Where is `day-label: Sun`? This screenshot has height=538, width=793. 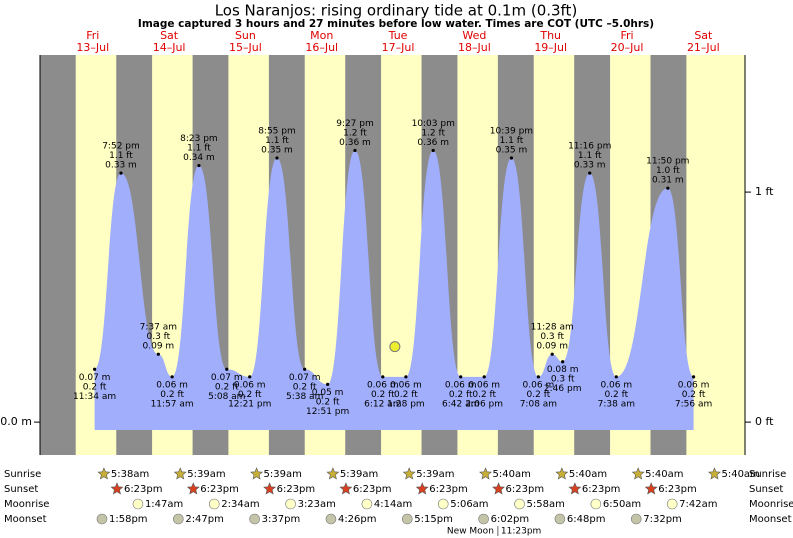 day-label: Sun is located at coordinates (245, 35).